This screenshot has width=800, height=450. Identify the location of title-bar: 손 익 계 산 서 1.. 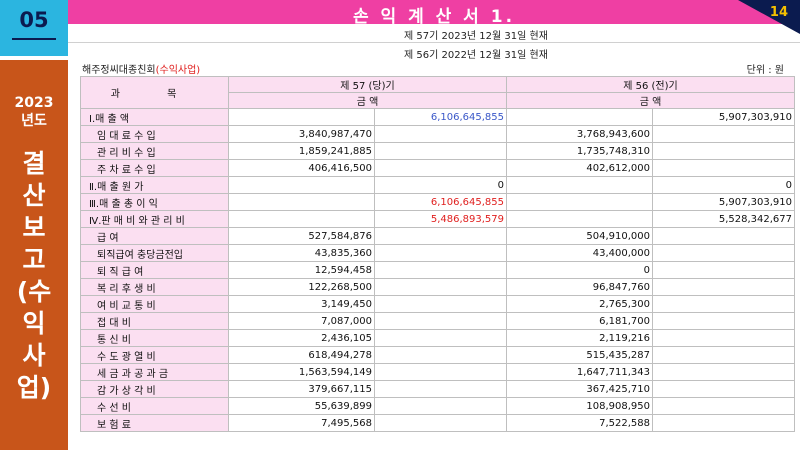
(434, 13).